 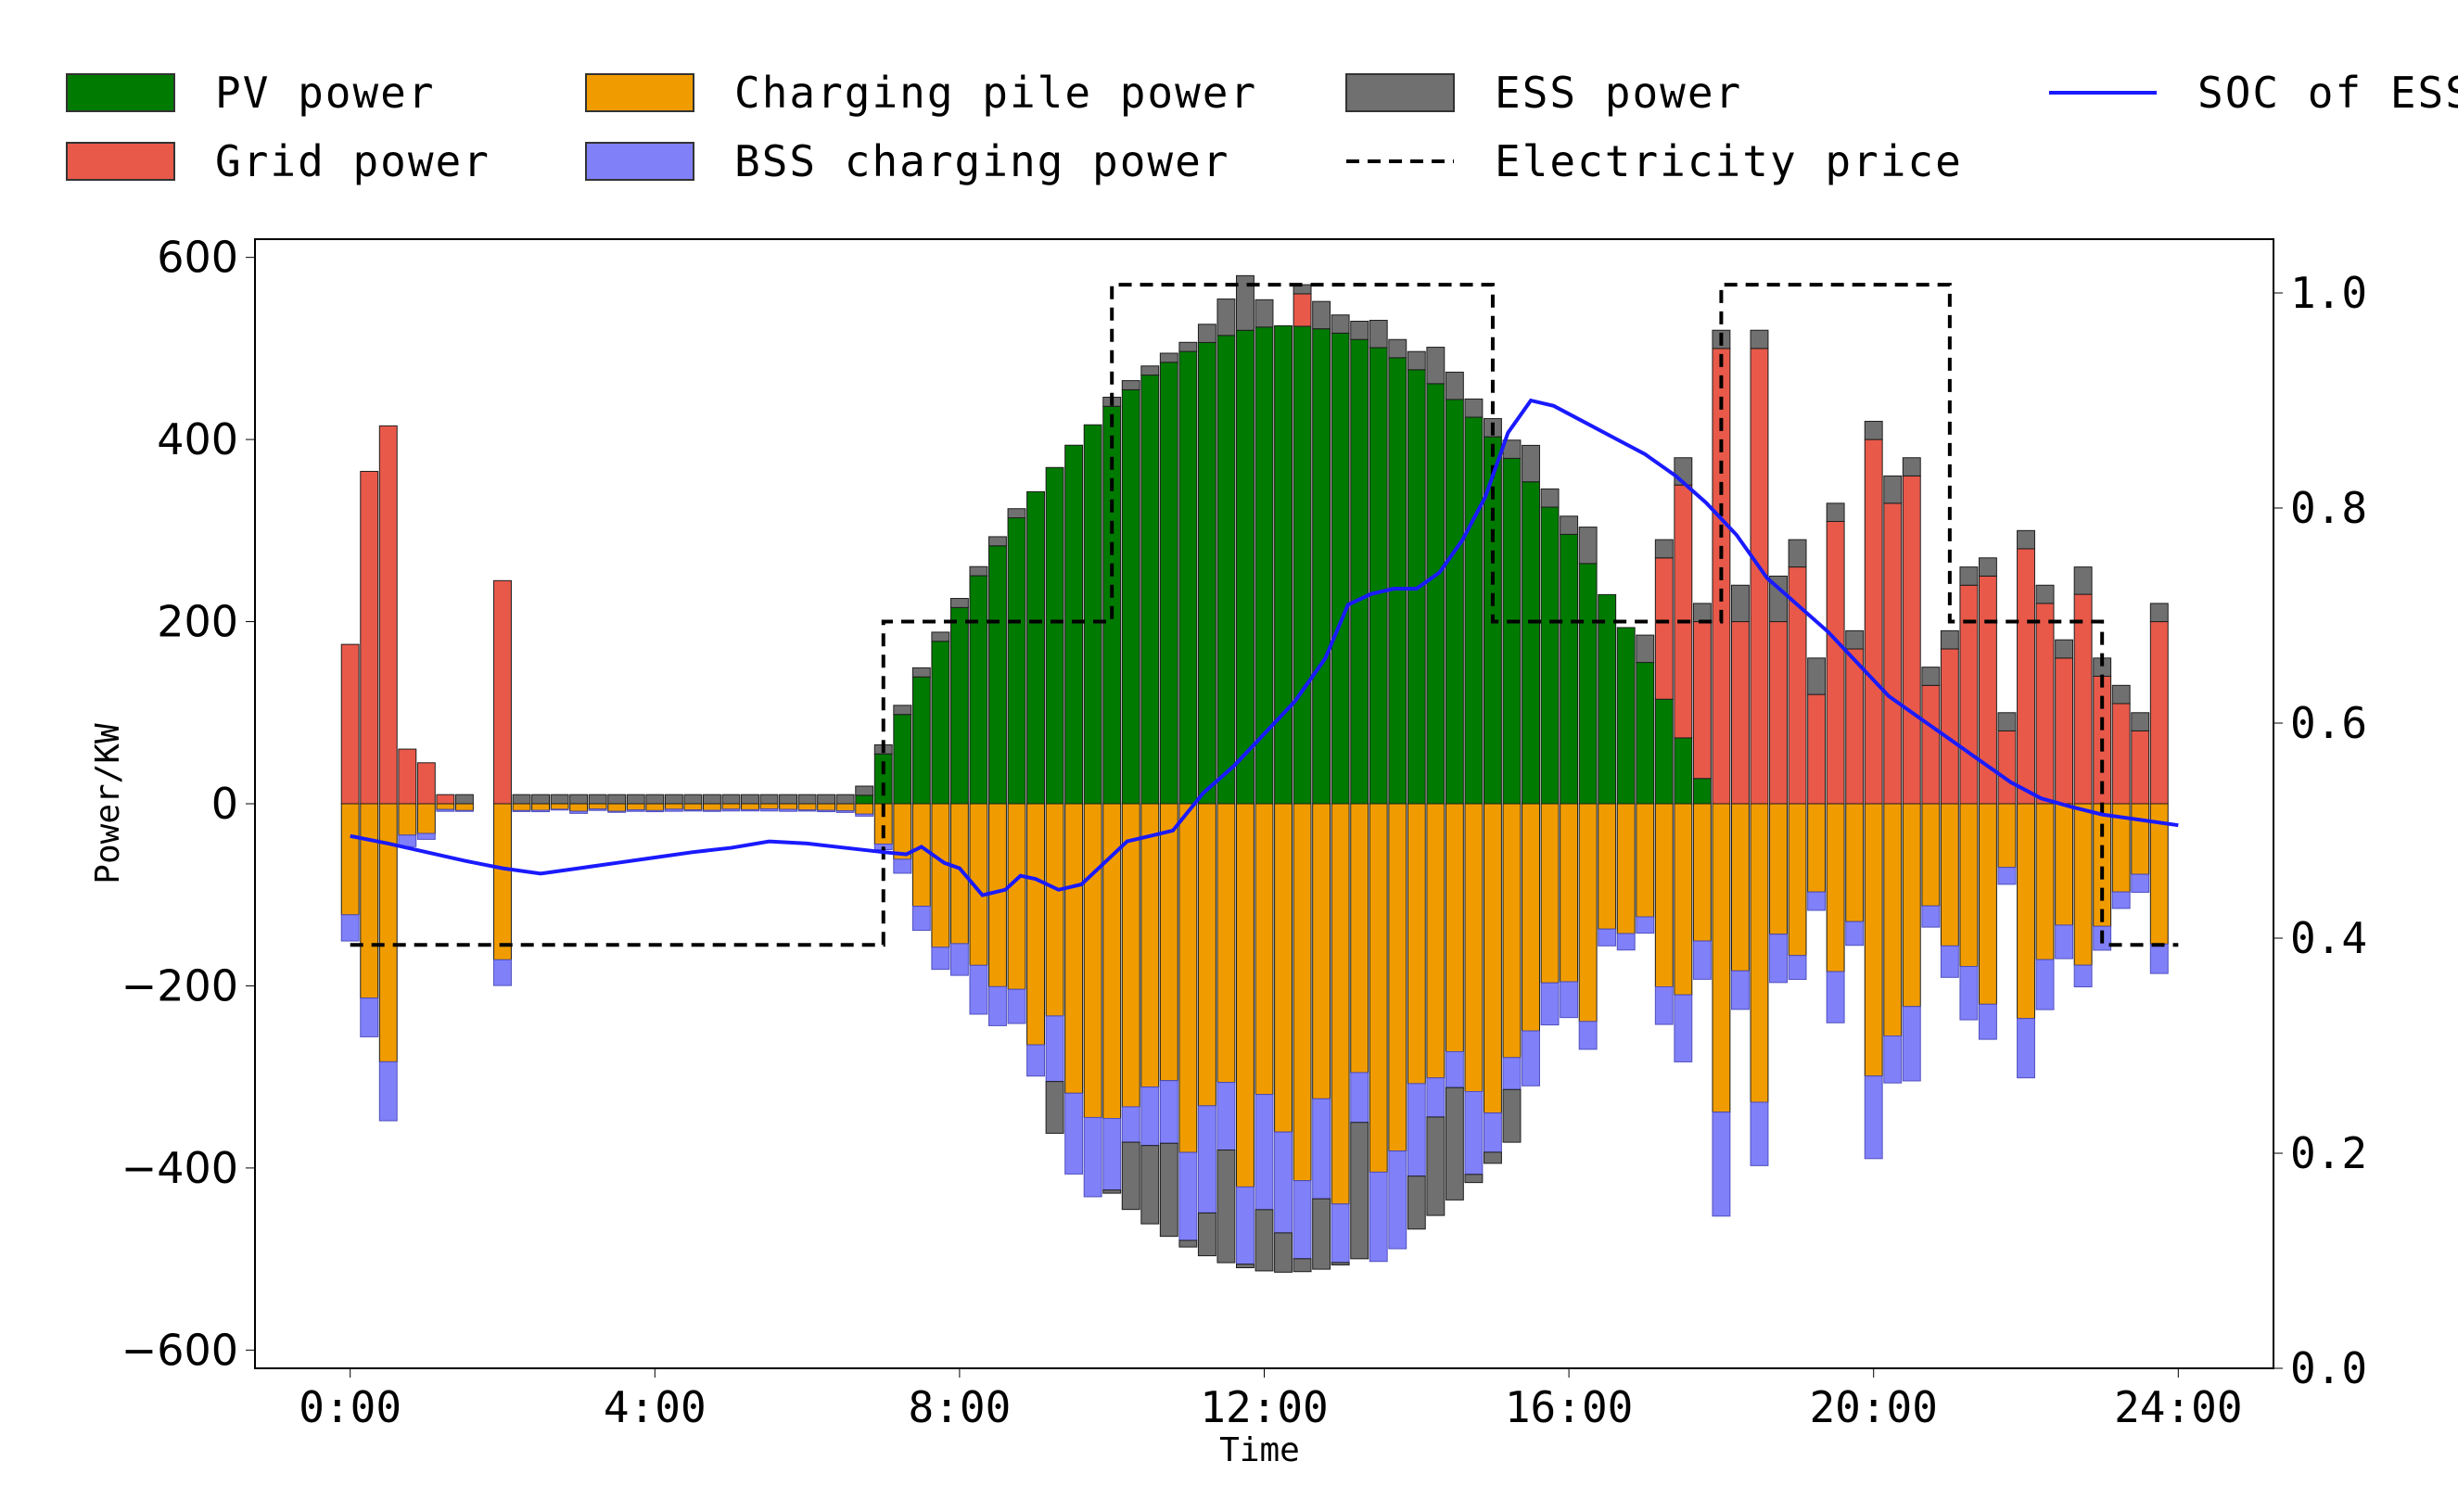 I want to click on legend-label-ess: ESS power, so click(x=1619, y=93).